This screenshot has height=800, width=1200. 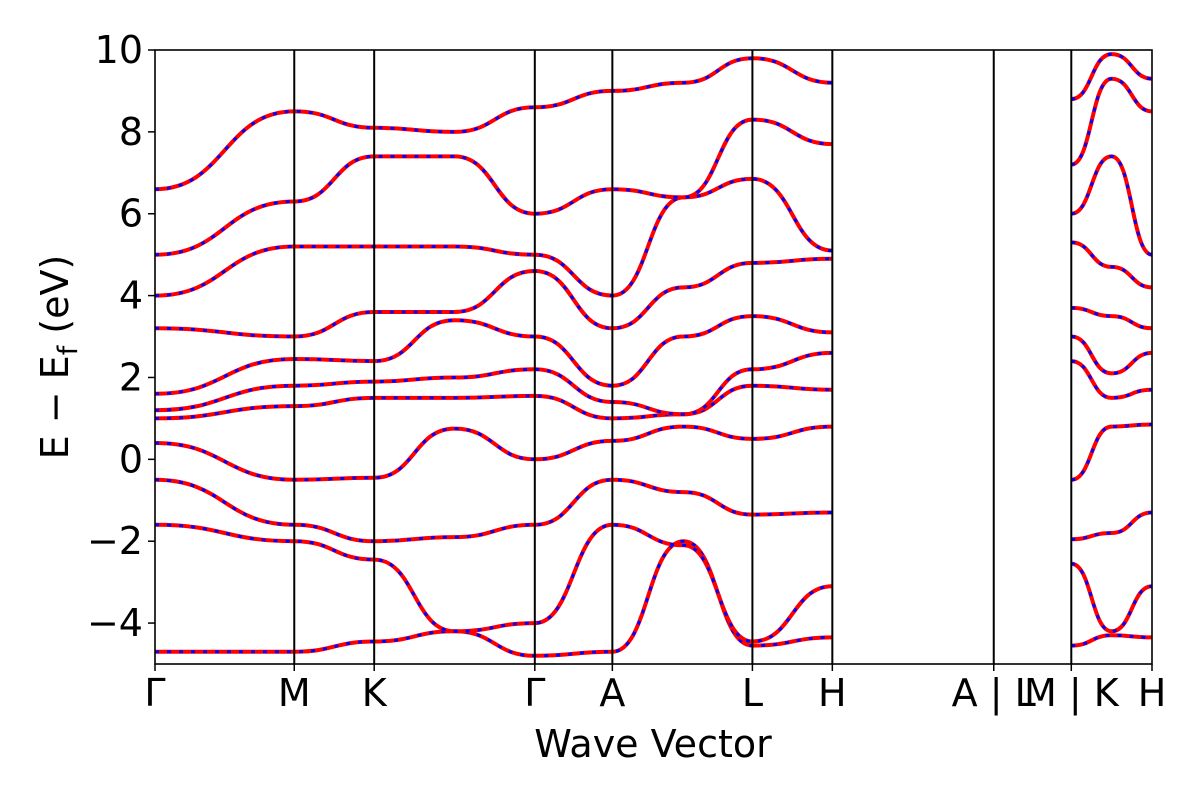 I want to click on y-axis-title-main: E − E, so click(x=55, y=407).